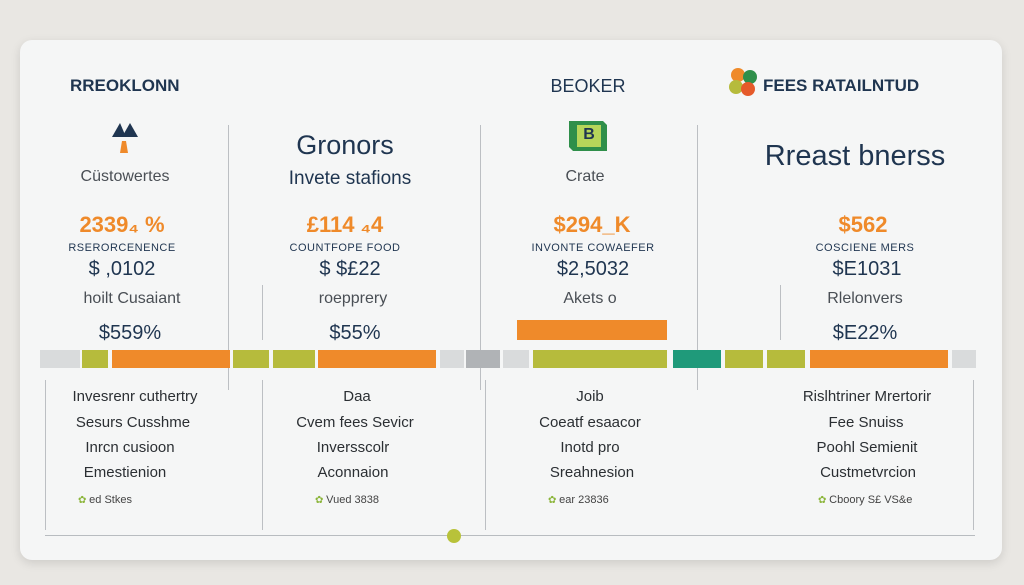 Image resolution: width=1024 pixels, height=585 pixels. Describe the element at coordinates (353, 298) in the screenshot. I see `col2-desc: roepprery` at that location.